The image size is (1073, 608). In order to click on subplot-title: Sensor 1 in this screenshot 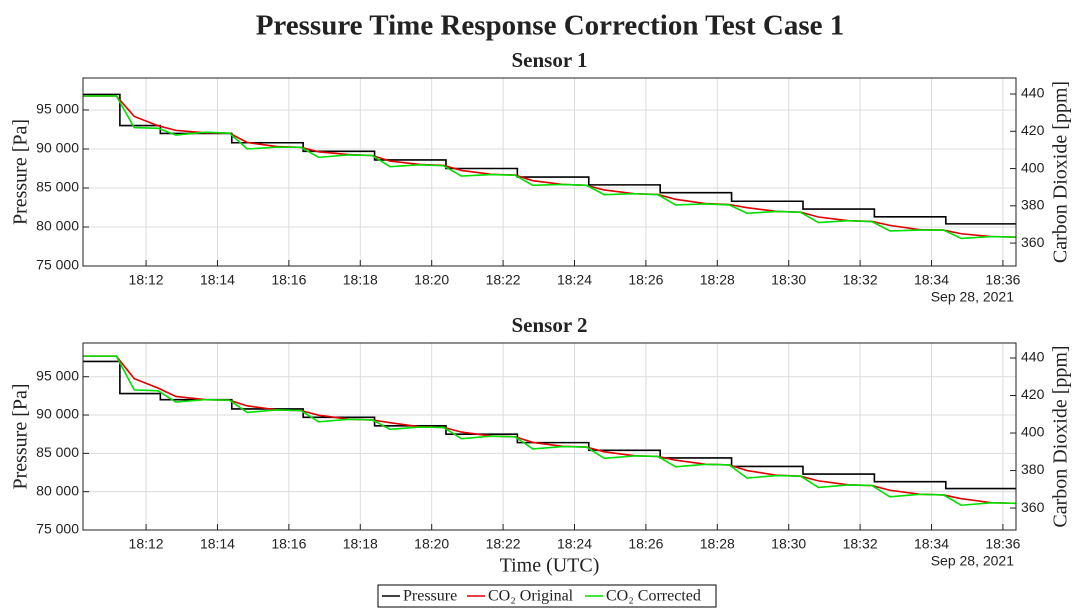, I will do `click(549, 60)`.